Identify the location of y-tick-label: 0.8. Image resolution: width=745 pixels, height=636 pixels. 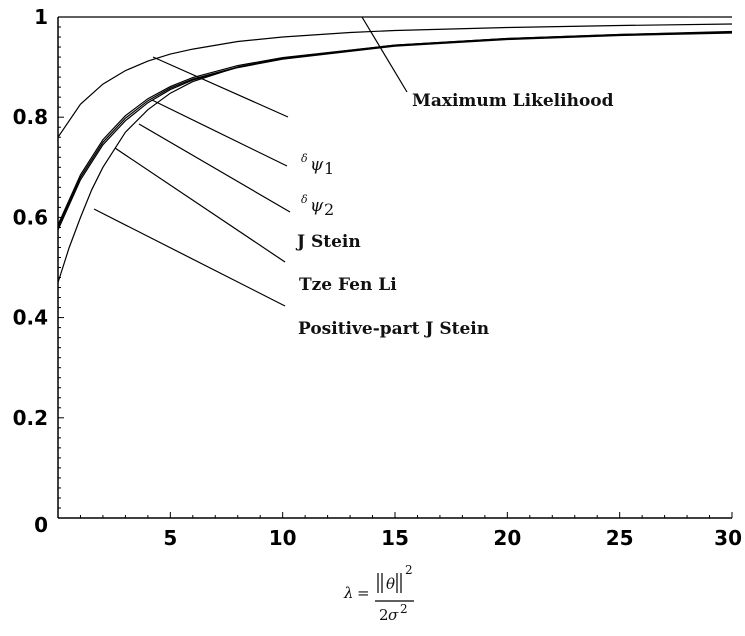
(30, 117).